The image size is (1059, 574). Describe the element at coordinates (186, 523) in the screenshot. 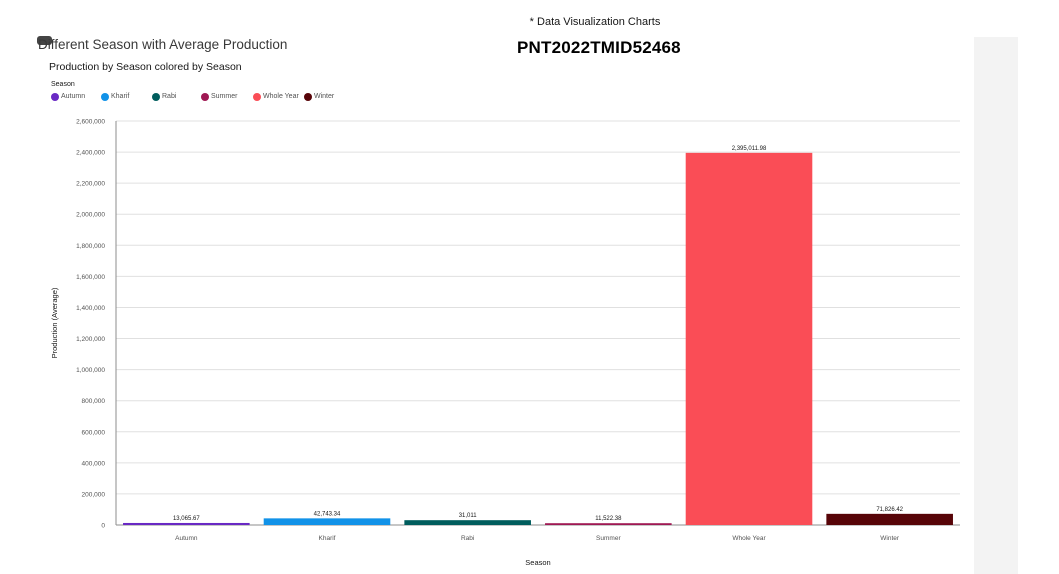

I see `bar-autumn` at that location.